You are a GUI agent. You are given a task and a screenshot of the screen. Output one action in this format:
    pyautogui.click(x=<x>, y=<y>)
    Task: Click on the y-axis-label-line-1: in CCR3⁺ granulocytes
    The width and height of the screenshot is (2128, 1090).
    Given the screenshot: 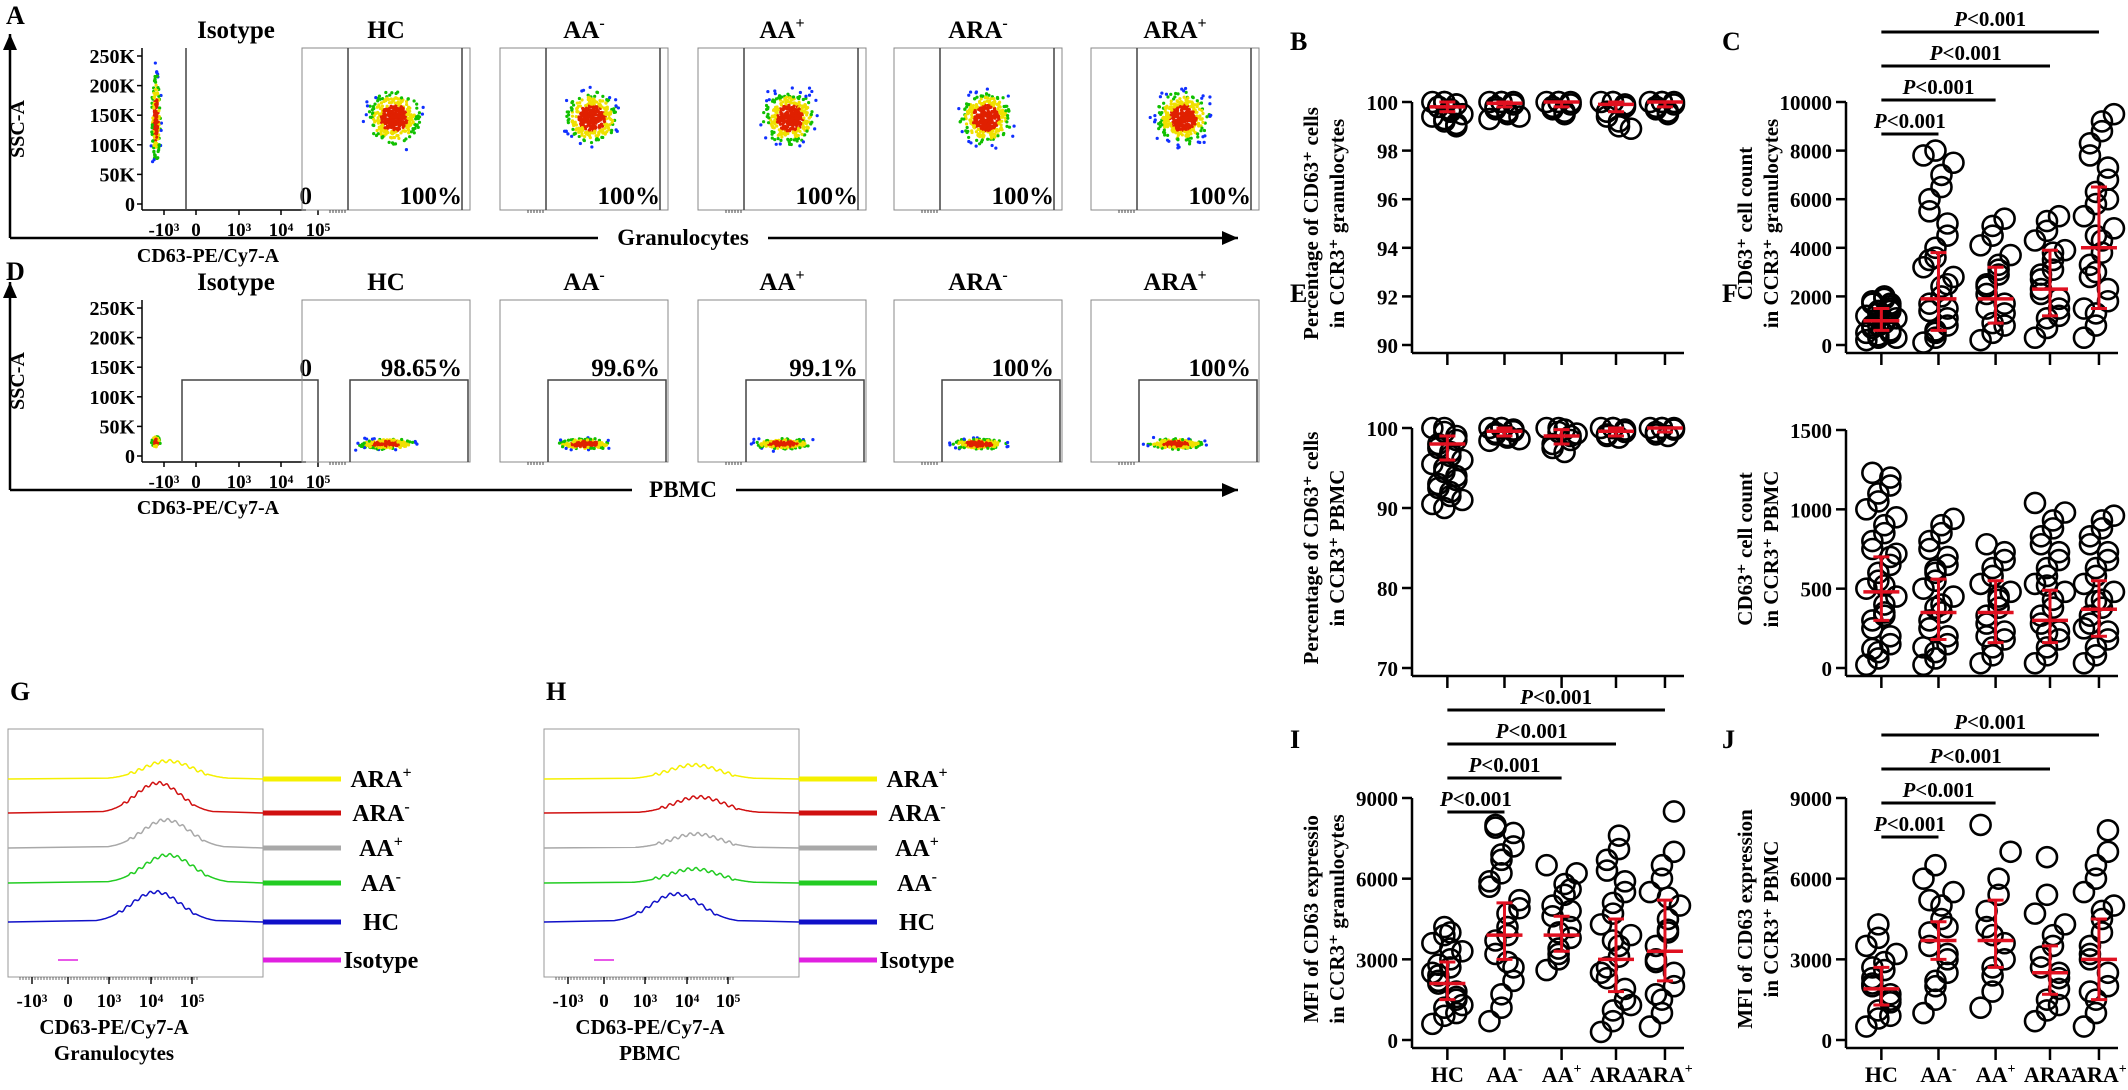 What is the action you would take?
    pyautogui.click(x=1771, y=223)
    